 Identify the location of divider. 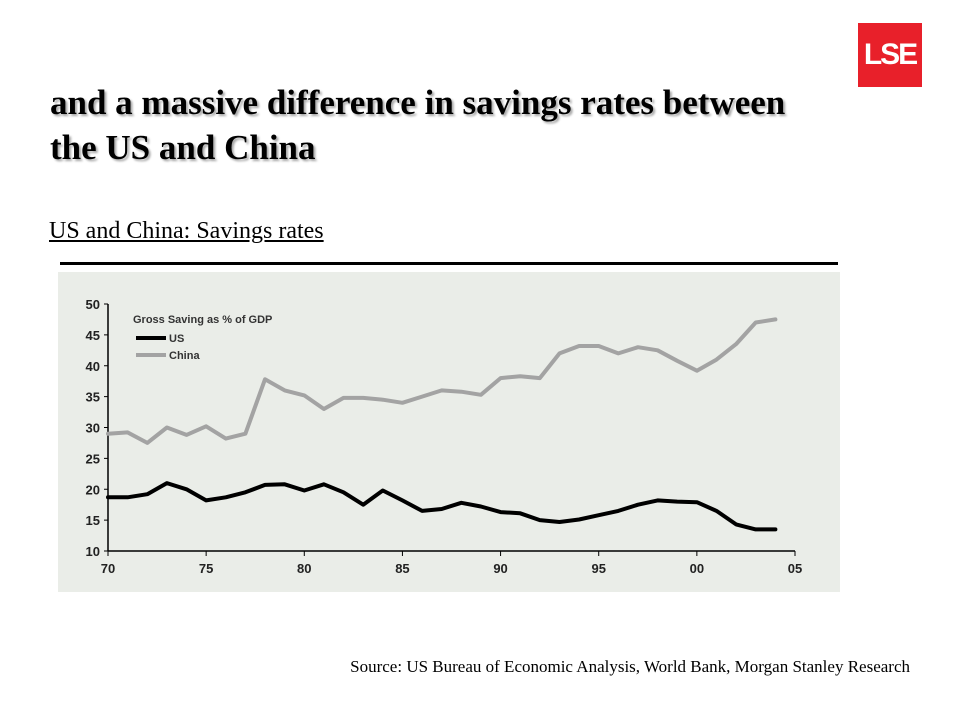
(449, 263).